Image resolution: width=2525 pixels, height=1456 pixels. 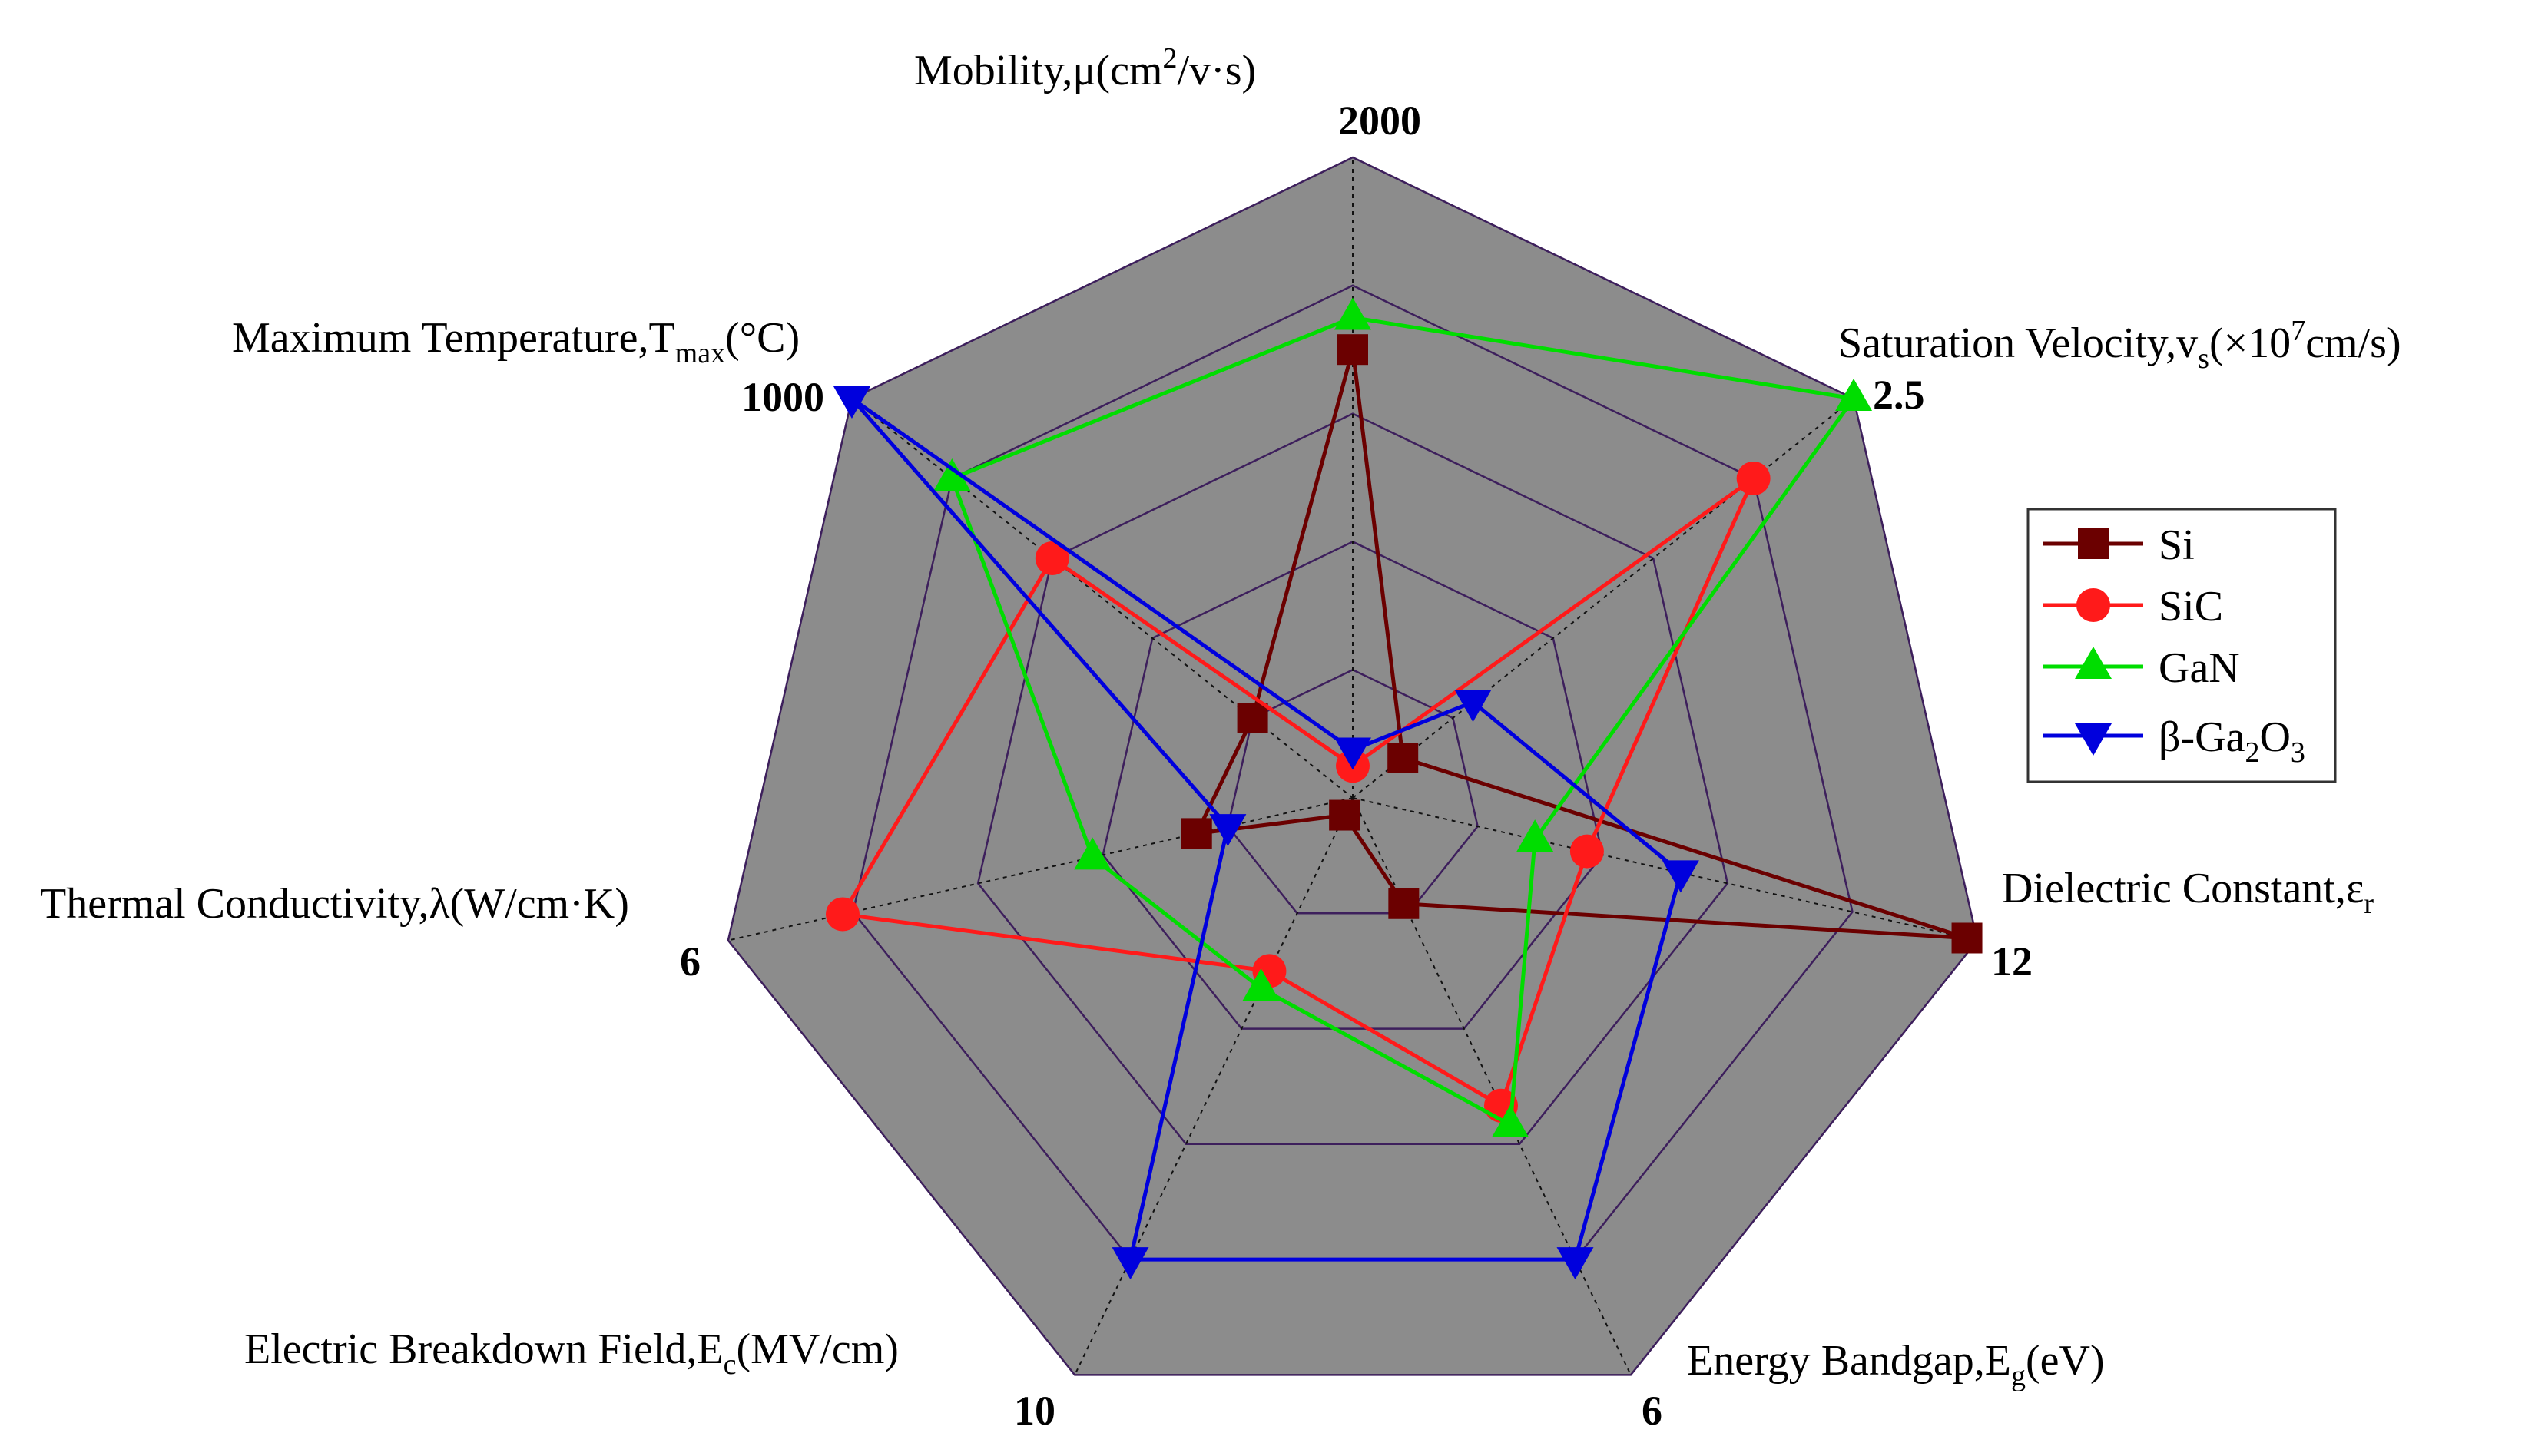 I want to click on axis-max-energy-bandgap: 6, so click(x=1652, y=1411).